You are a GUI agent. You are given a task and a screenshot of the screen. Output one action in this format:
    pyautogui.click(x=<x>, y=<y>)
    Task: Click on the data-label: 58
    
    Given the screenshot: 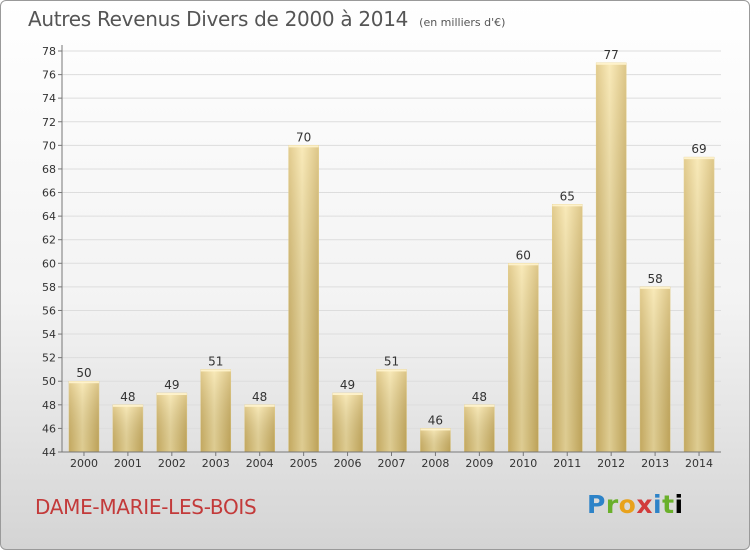 What is the action you would take?
    pyautogui.click(x=654, y=279)
    